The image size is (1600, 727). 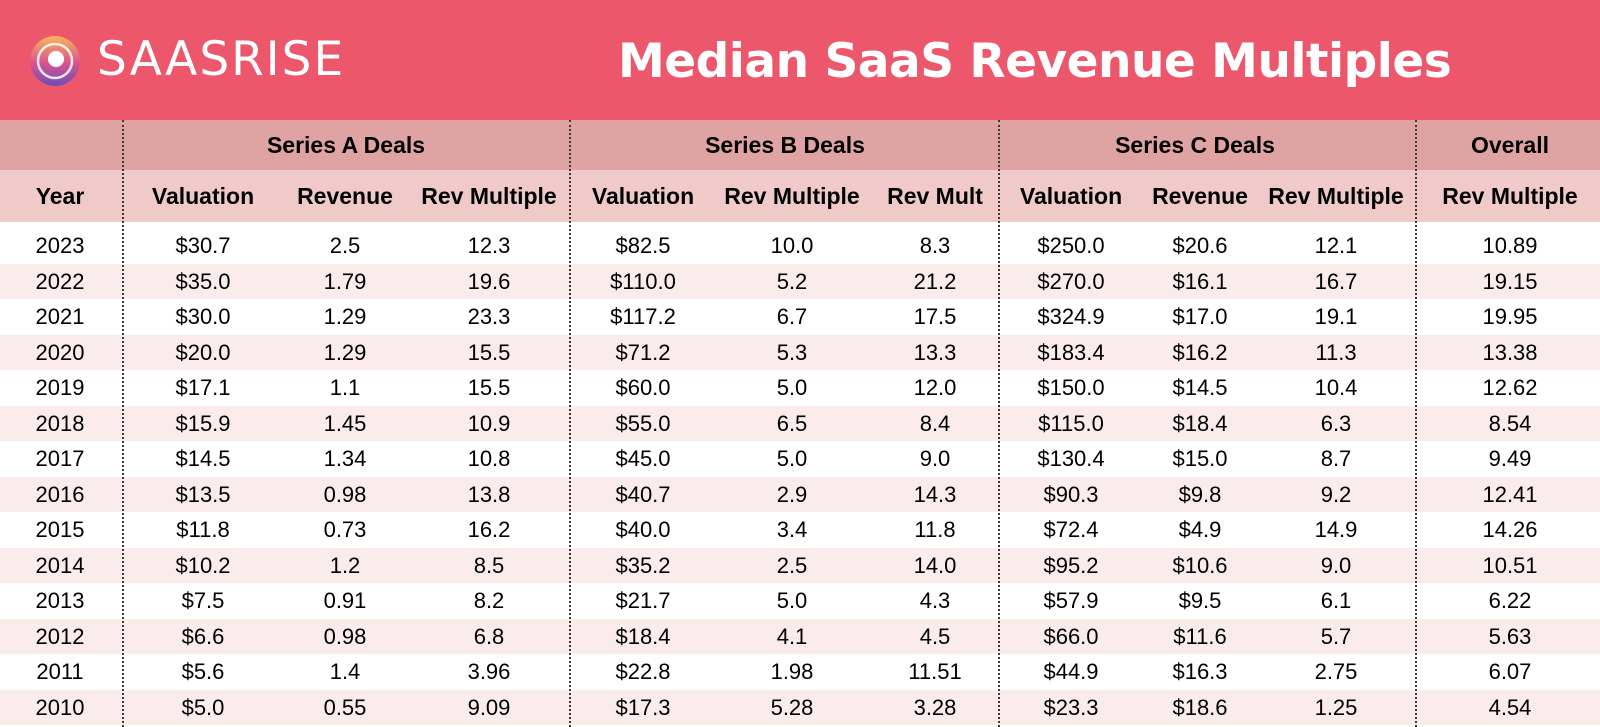 What do you see at coordinates (1336, 387) in the screenshot?
I see `table-cell: 10.4` at bounding box center [1336, 387].